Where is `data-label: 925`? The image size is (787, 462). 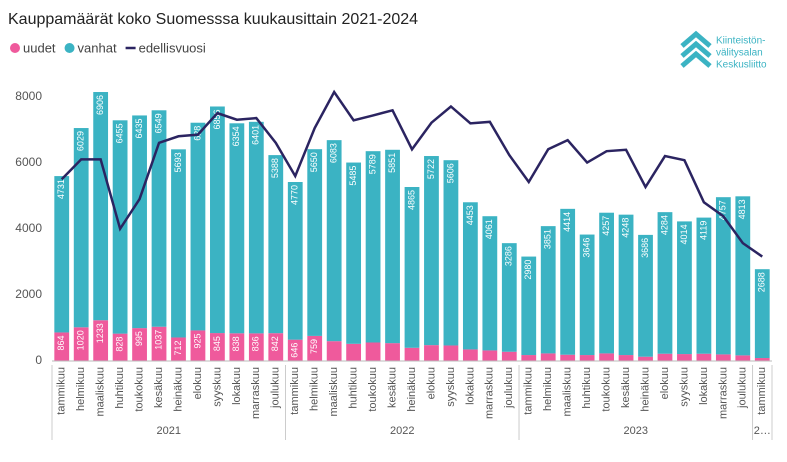
data-label: 925 is located at coordinates (197, 340).